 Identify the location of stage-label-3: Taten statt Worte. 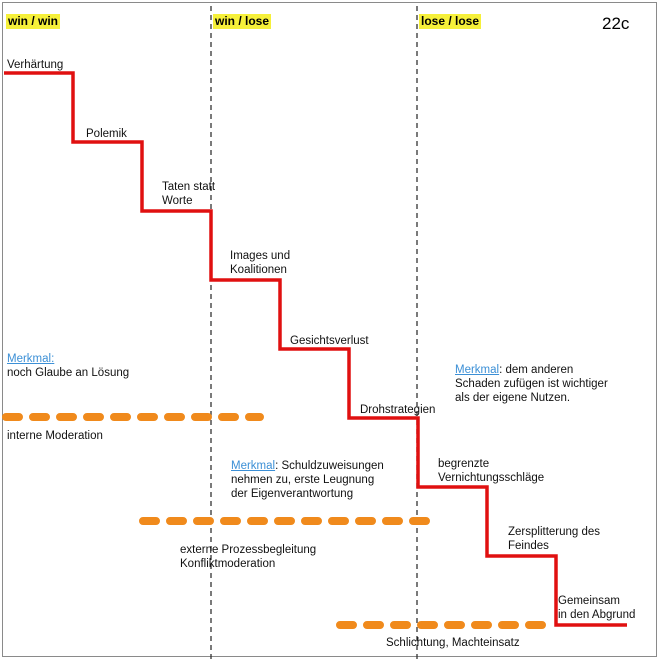
(188, 194).